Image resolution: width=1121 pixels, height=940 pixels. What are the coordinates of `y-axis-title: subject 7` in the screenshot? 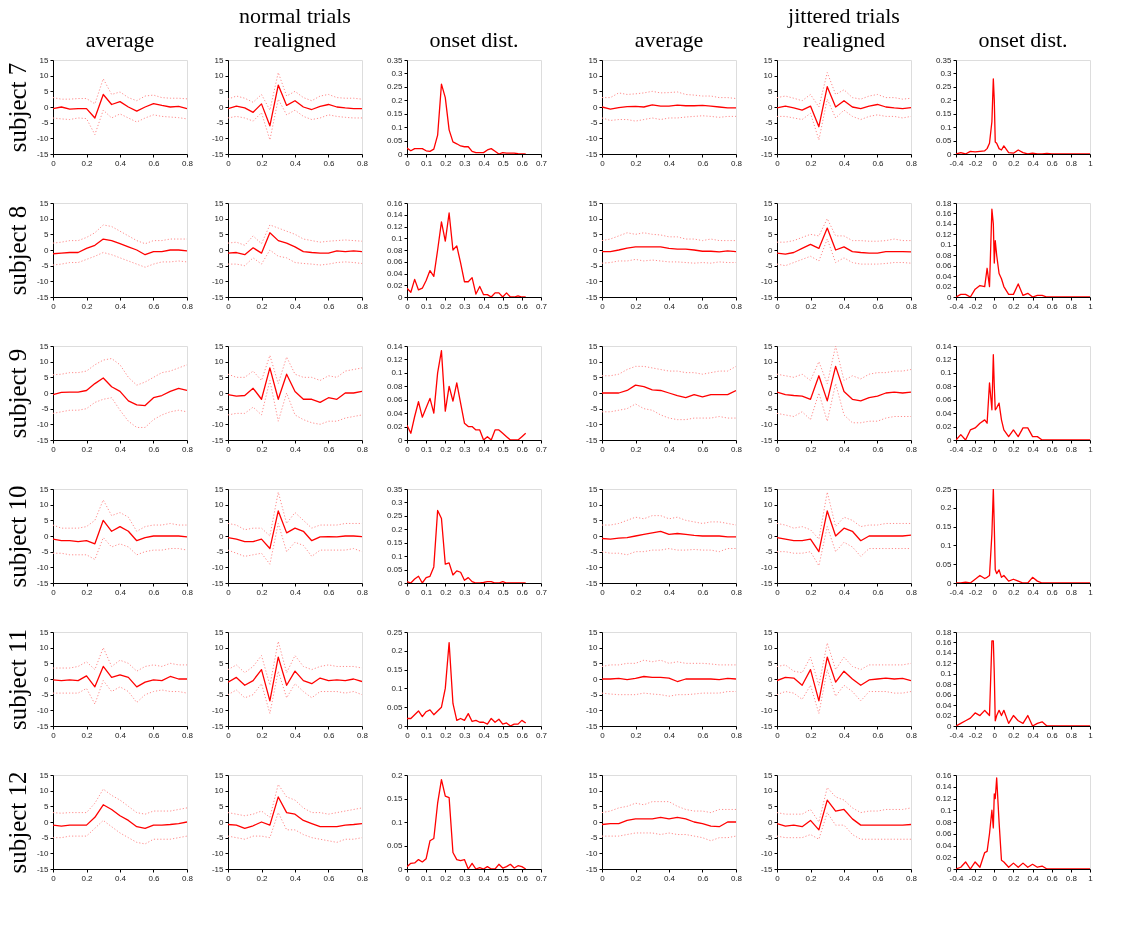 It's located at (17, 107).